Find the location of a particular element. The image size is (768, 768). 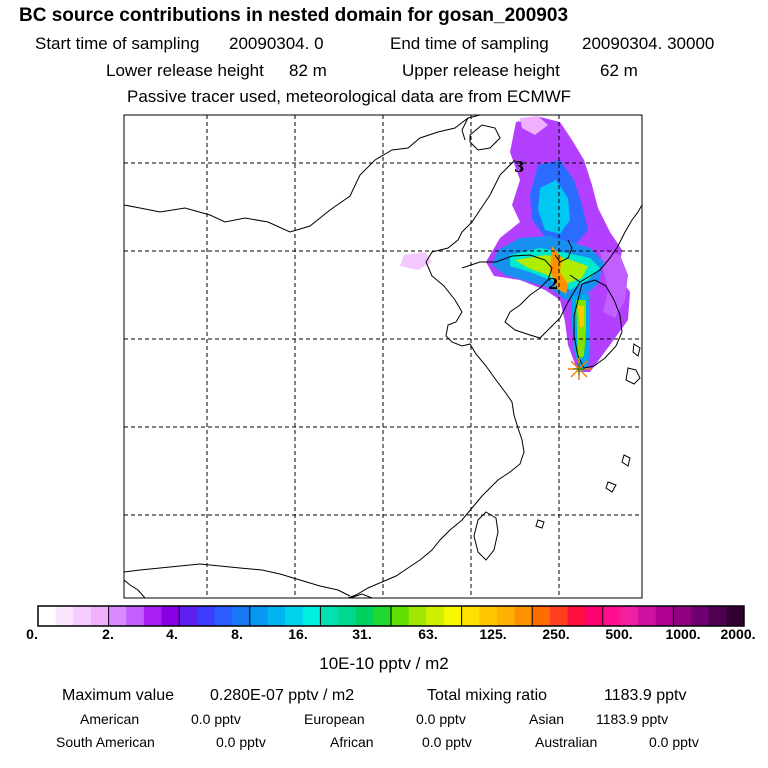

total-mixing-label: Total mixing ratio is located at coordinates (487, 695).